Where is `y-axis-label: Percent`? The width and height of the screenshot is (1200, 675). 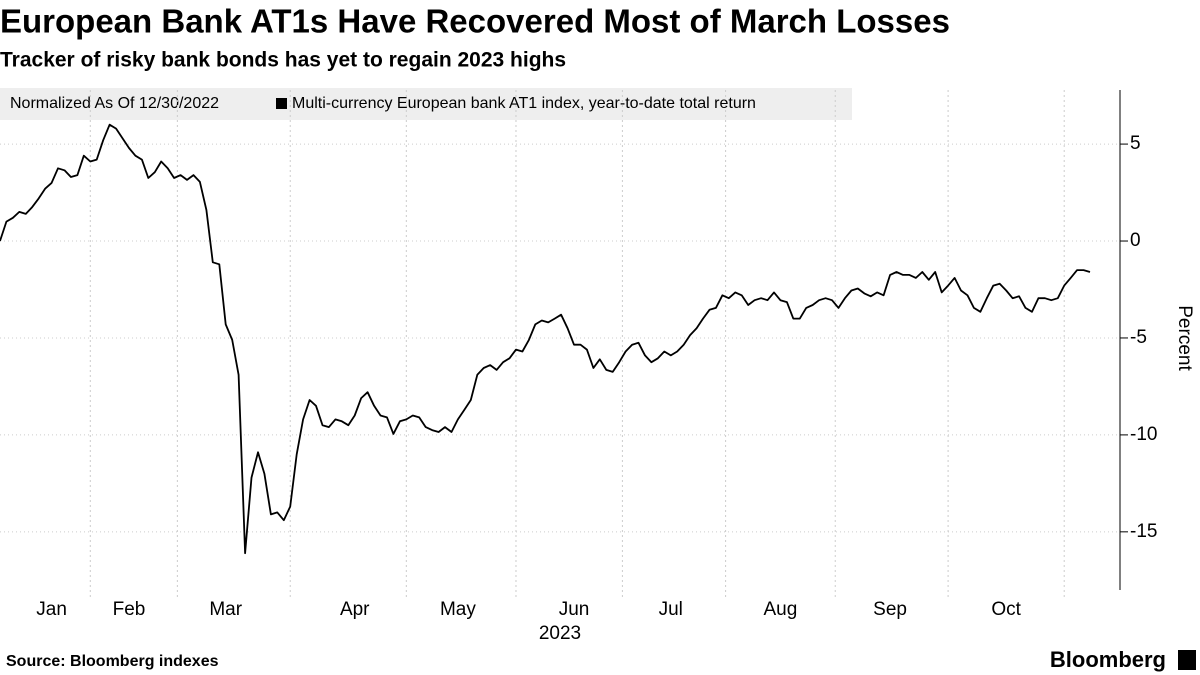
y-axis-label: Percent is located at coordinates (1184, 338).